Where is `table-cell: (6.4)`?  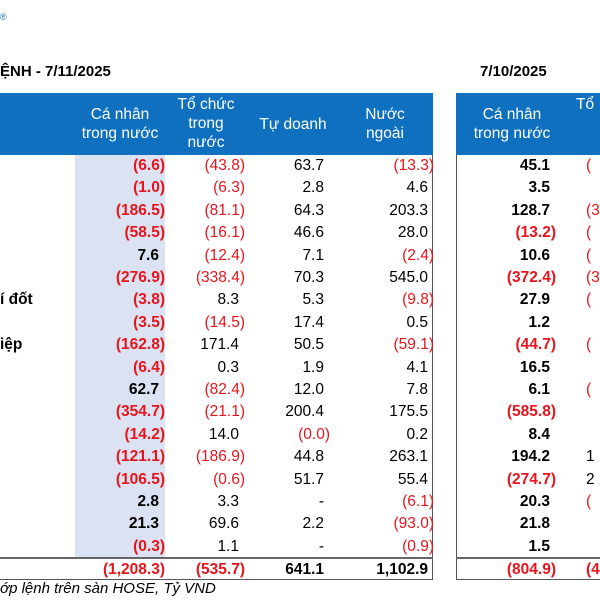
table-cell: (6.4) is located at coordinates (149, 367).